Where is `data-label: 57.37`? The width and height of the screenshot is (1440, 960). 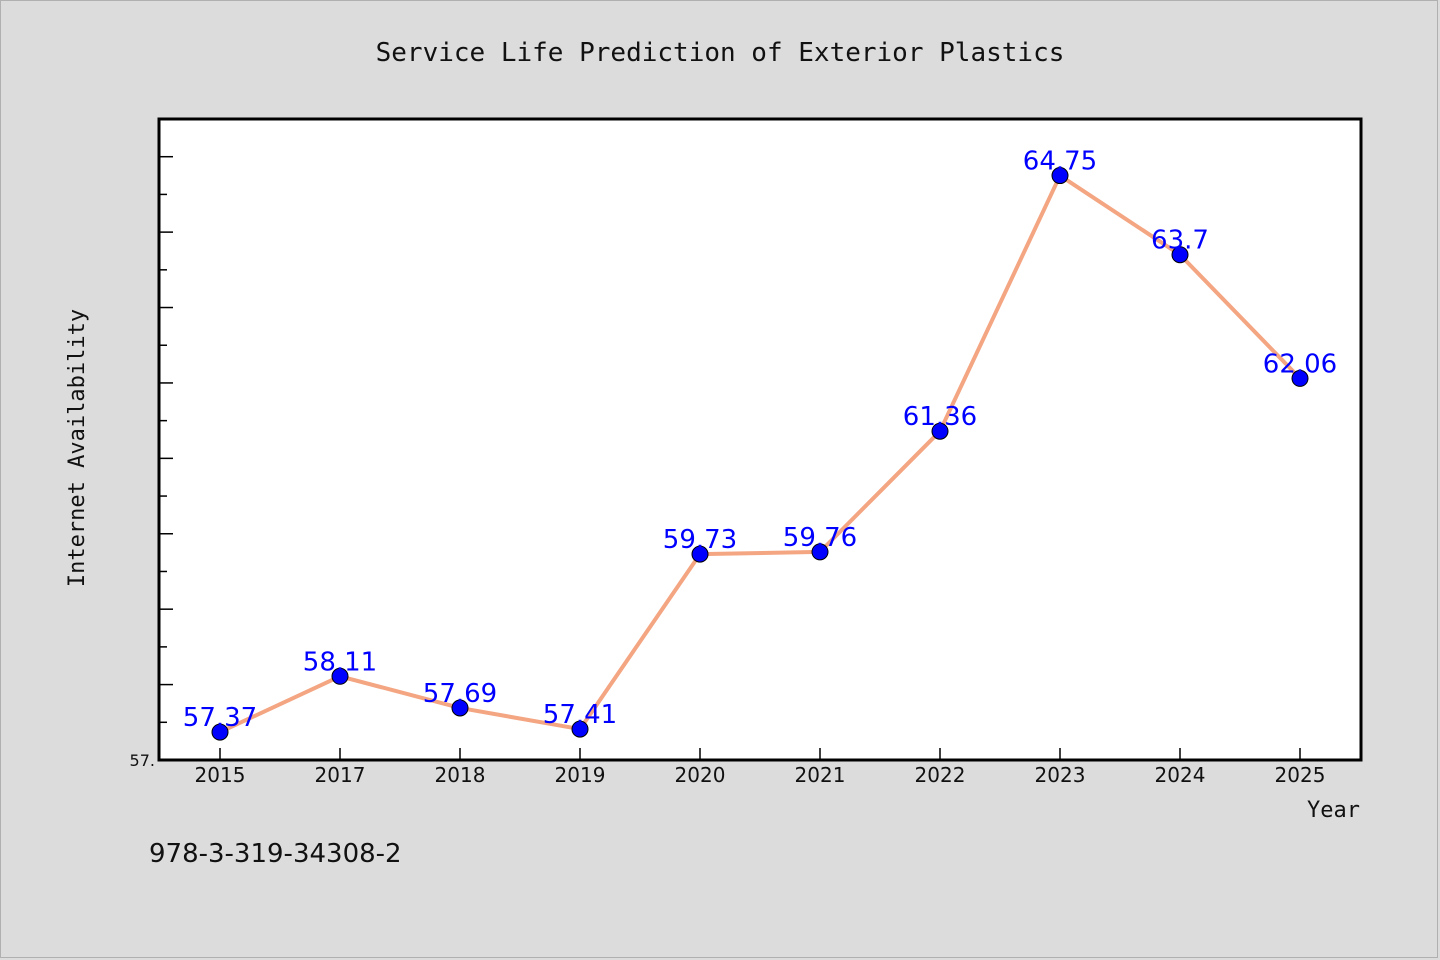
data-label: 57.37 is located at coordinates (220, 718).